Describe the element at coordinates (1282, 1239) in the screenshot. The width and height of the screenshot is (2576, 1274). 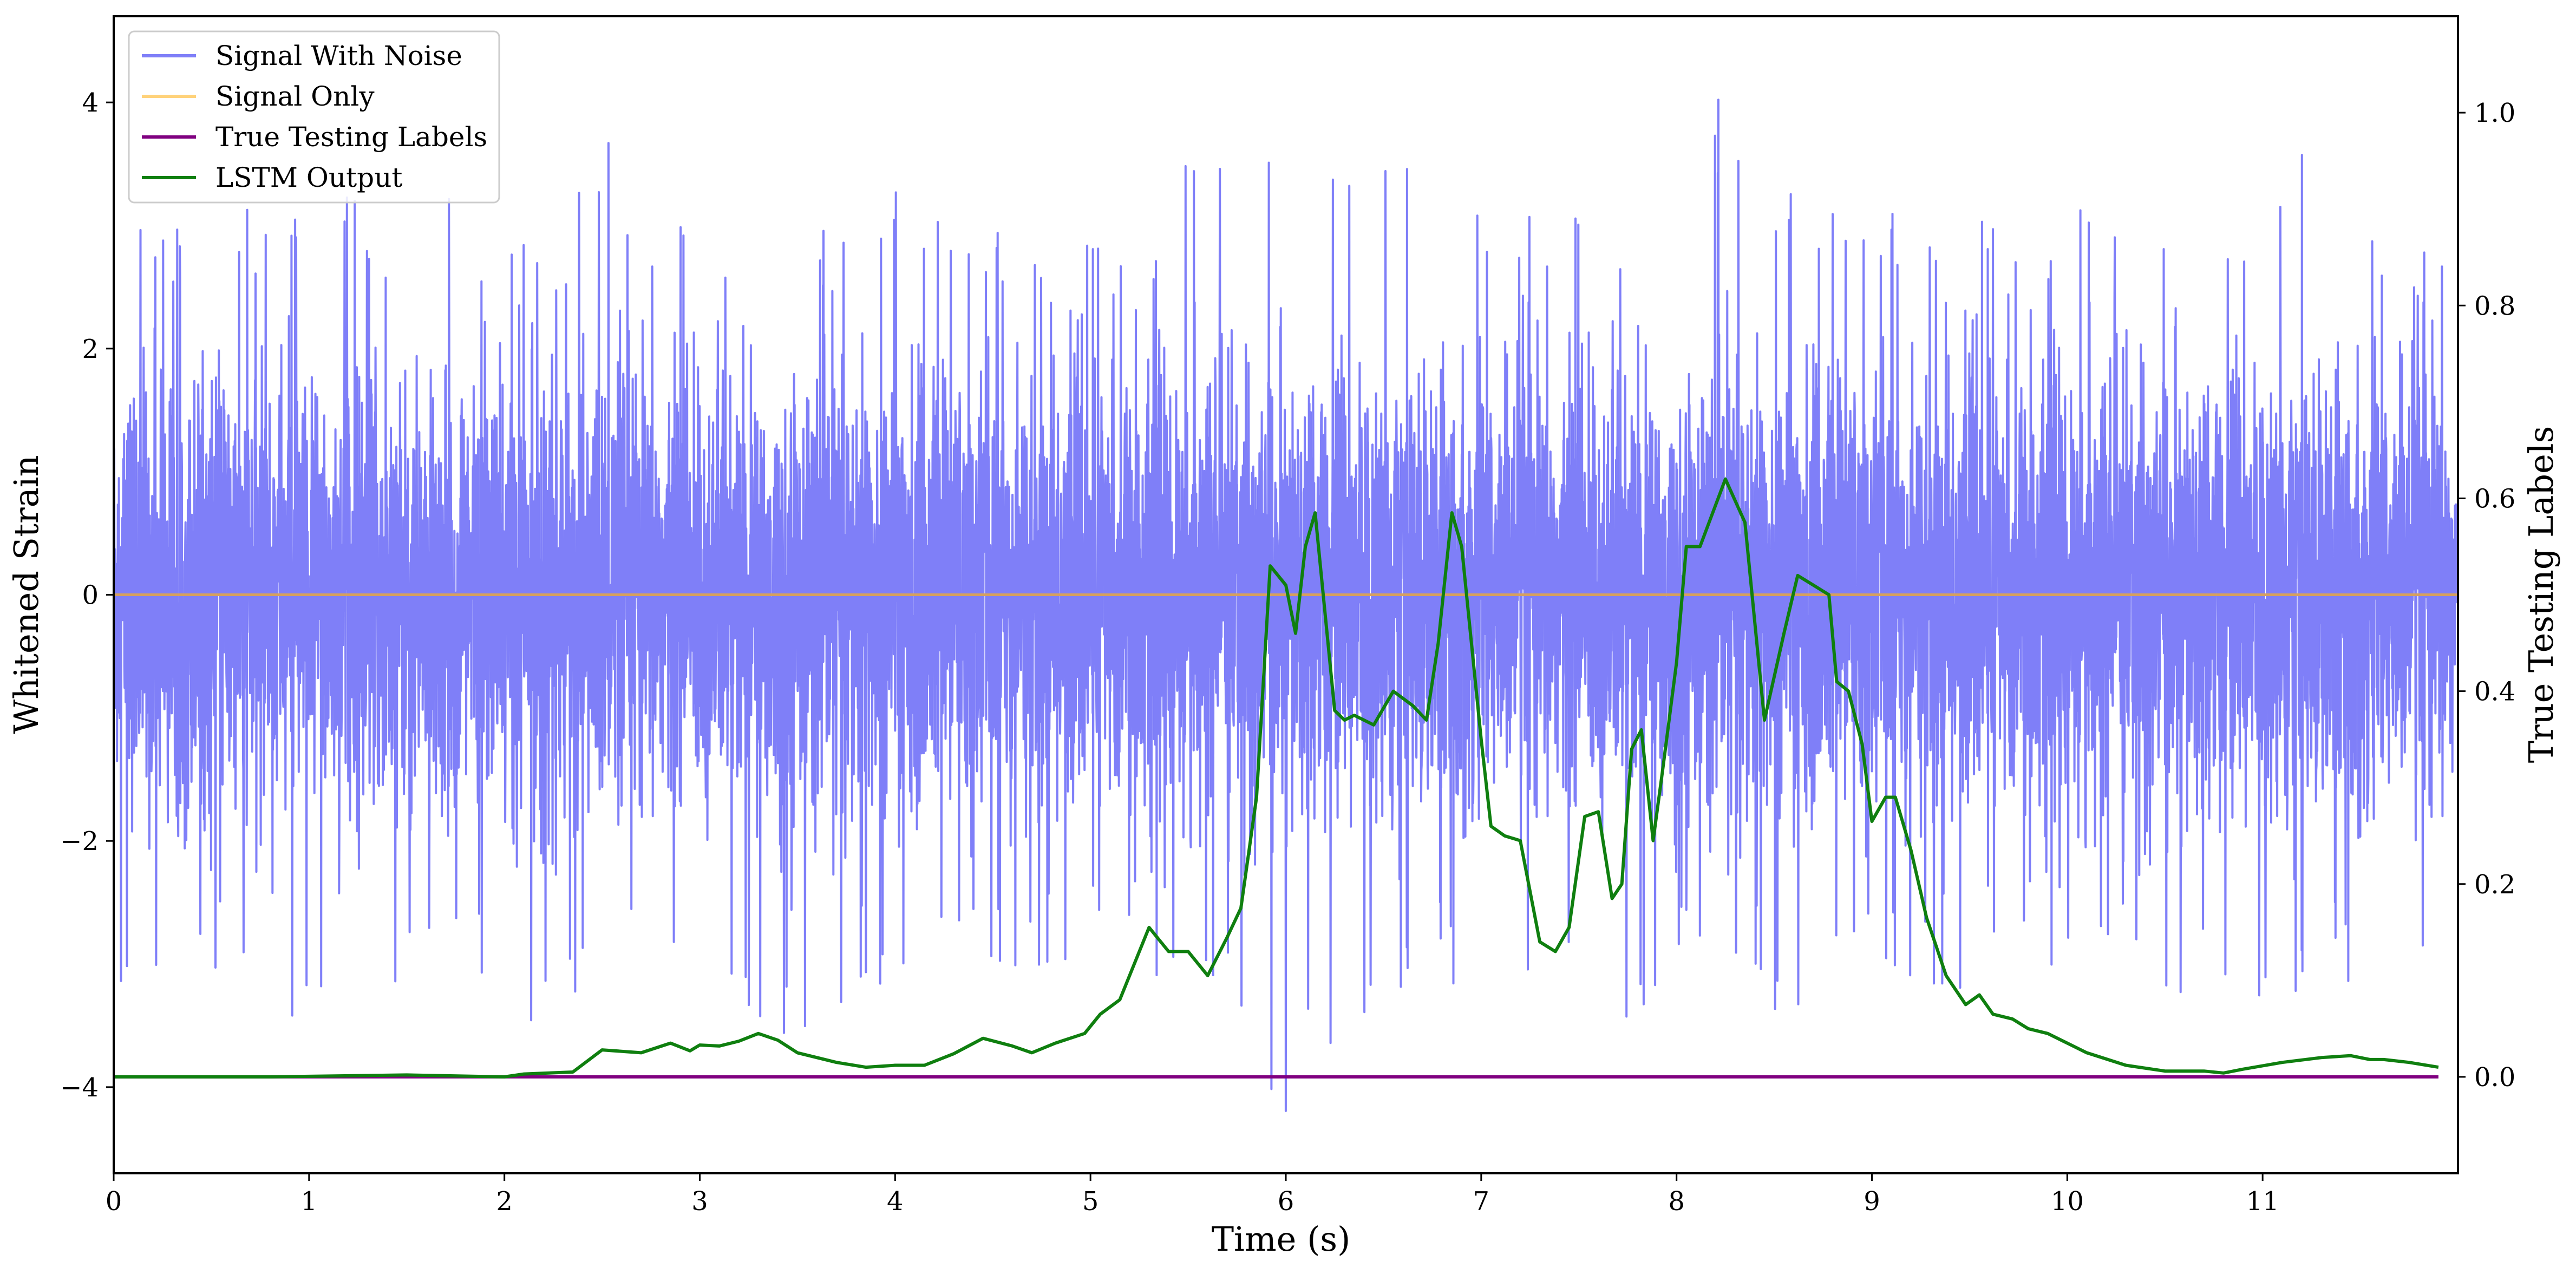
I see `x-axis-title: Time (s)` at that location.